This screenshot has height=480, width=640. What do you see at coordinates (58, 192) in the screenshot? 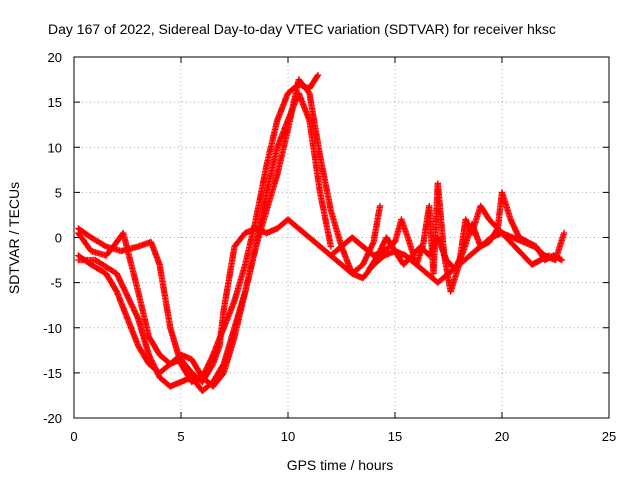
I see `y-tick-label: 5` at bounding box center [58, 192].